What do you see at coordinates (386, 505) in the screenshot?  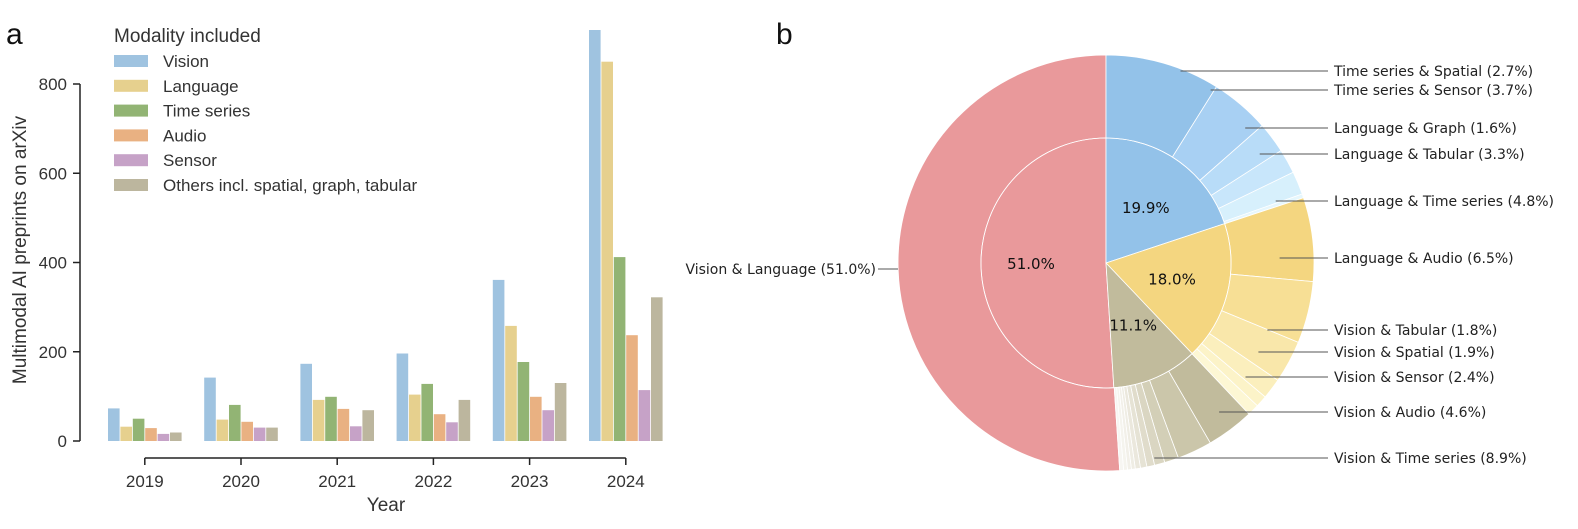 I see `x-axis-label: Year` at bounding box center [386, 505].